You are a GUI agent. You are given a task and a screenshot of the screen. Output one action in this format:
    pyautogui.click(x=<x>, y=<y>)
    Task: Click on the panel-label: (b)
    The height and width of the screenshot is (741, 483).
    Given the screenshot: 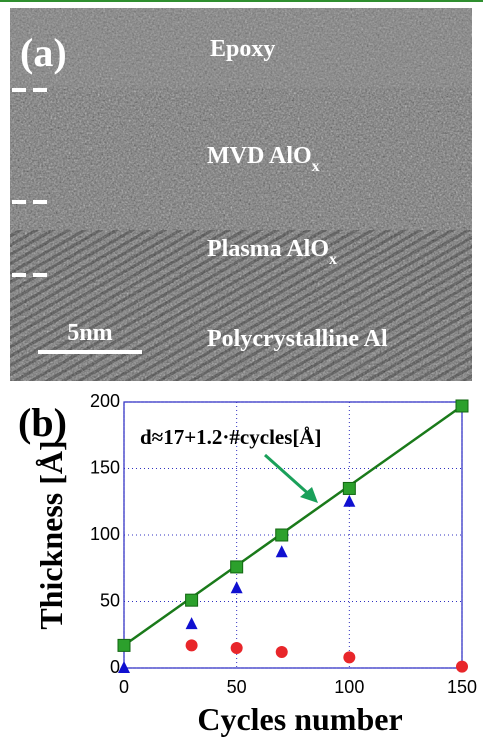 What is the action you would take?
    pyautogui.click(x=42, y=422)
    